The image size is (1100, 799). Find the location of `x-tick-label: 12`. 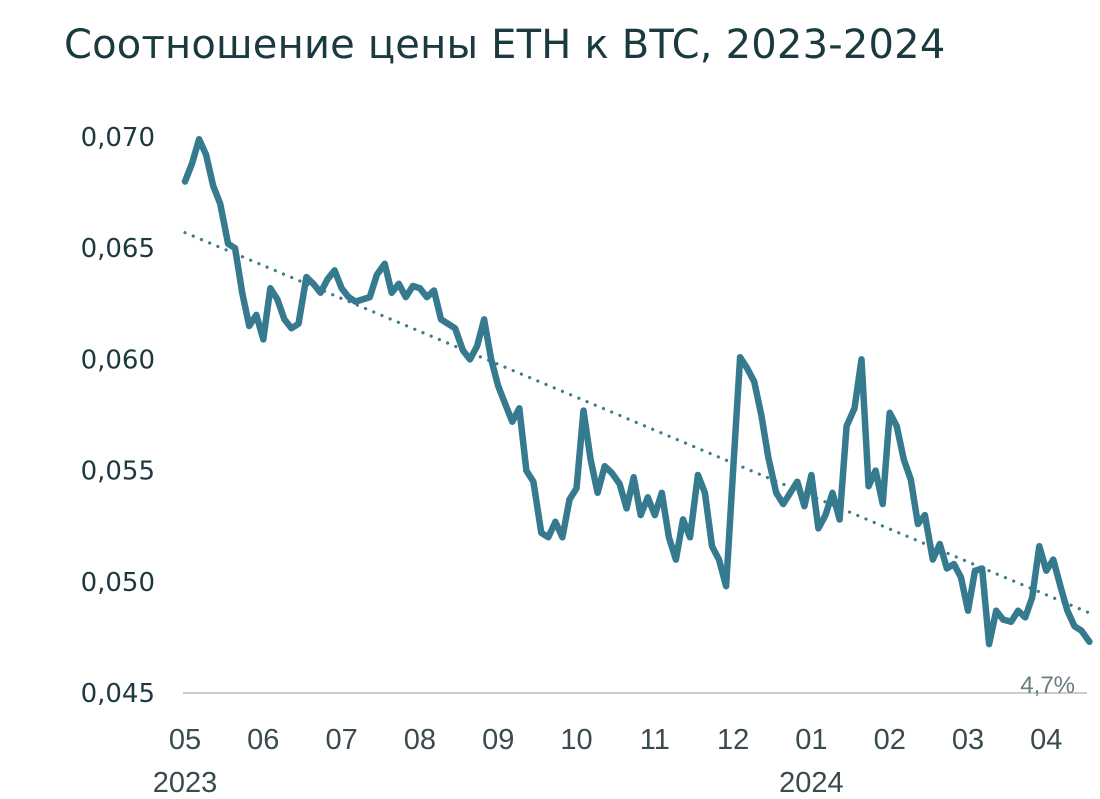

x-tick-label: 12 is located at coordinates (733, 740).